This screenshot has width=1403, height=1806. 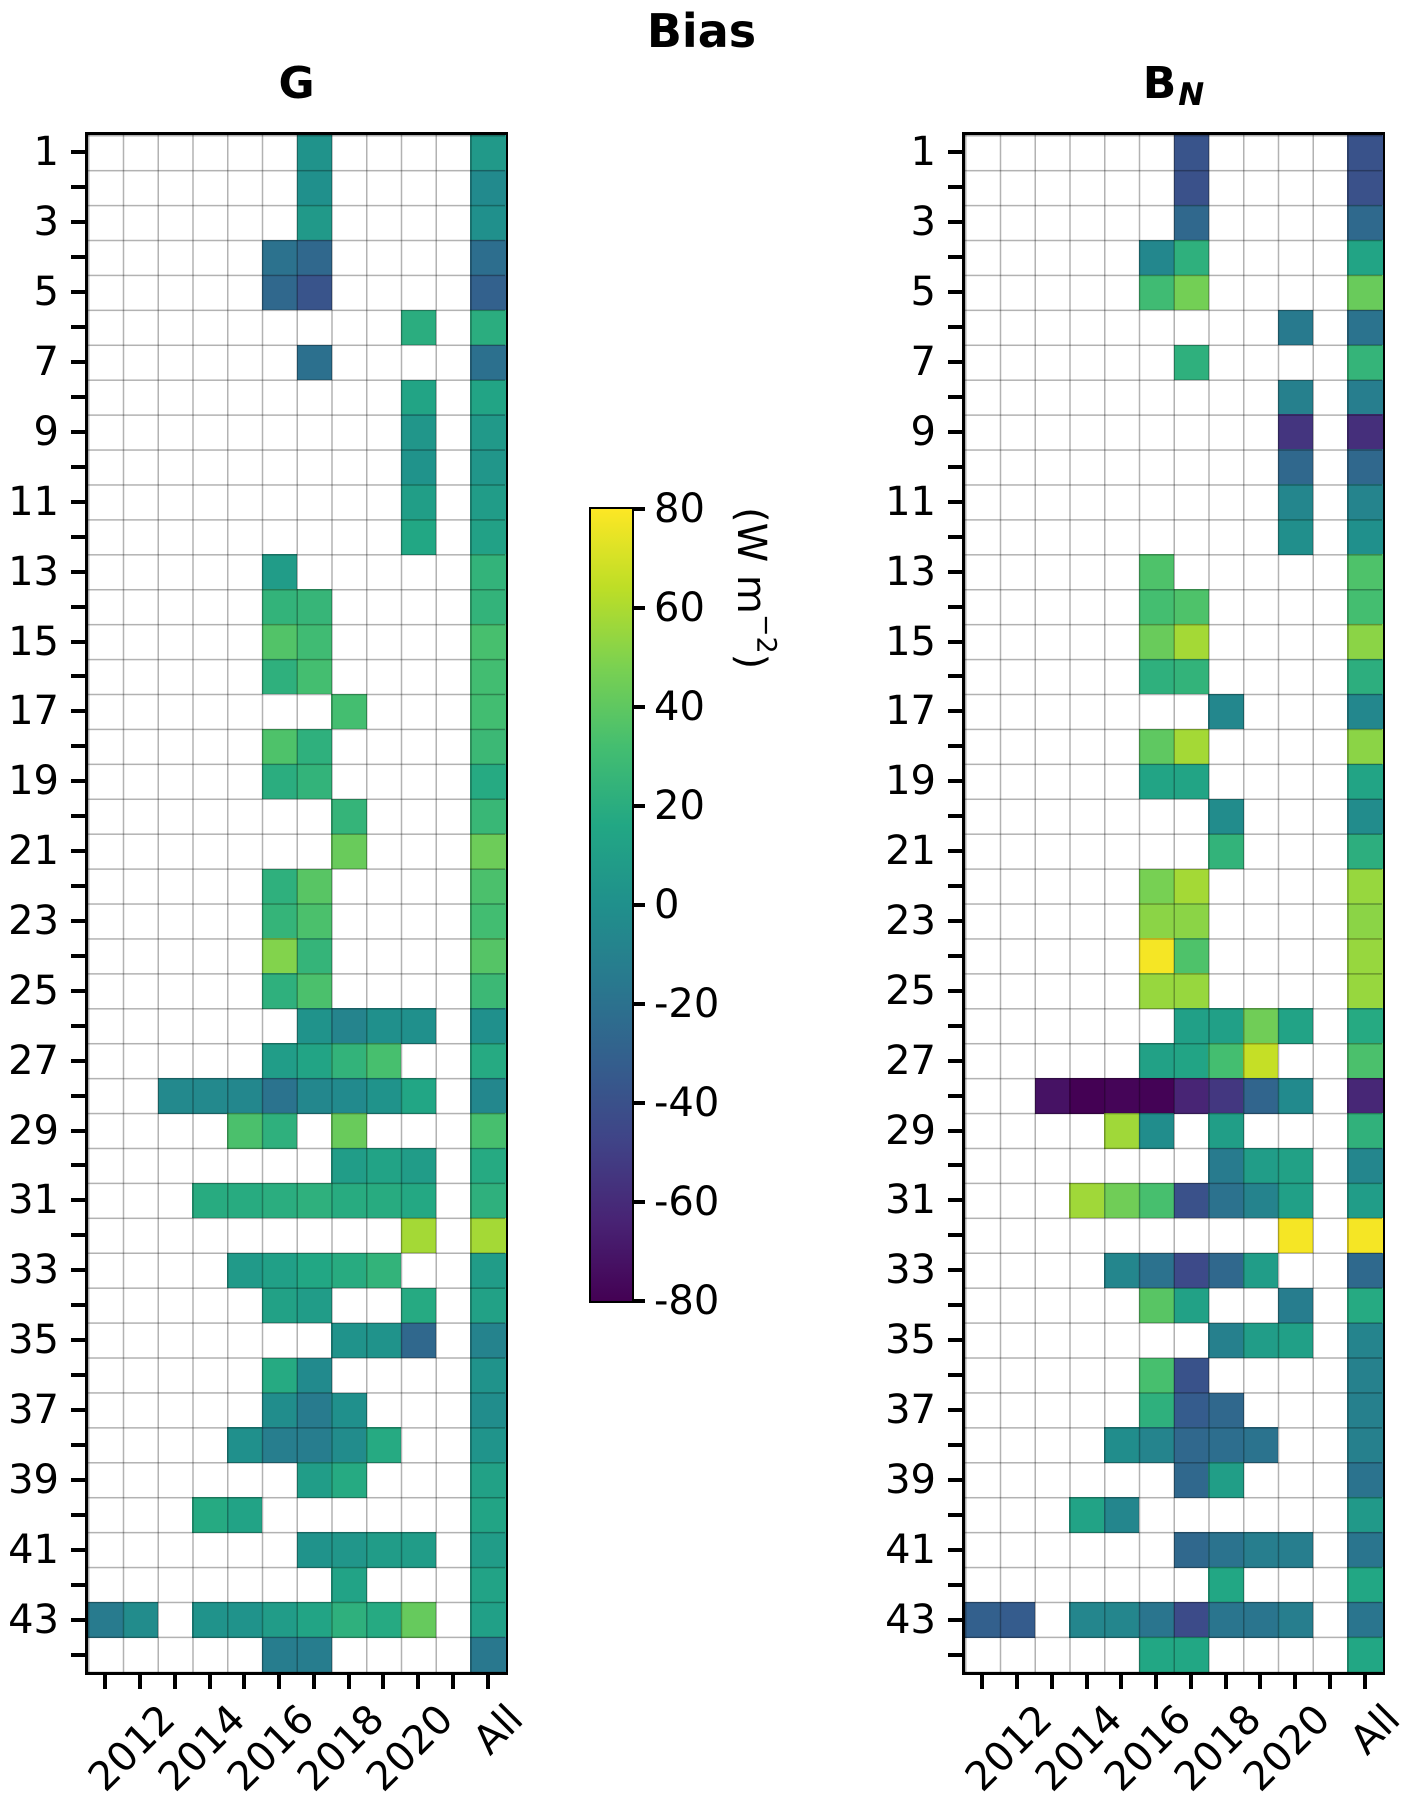 What do you see at coordinates (910, 781) in the screenshot?
I see `y-tick-label: 19` at bounding box center [910, 781].